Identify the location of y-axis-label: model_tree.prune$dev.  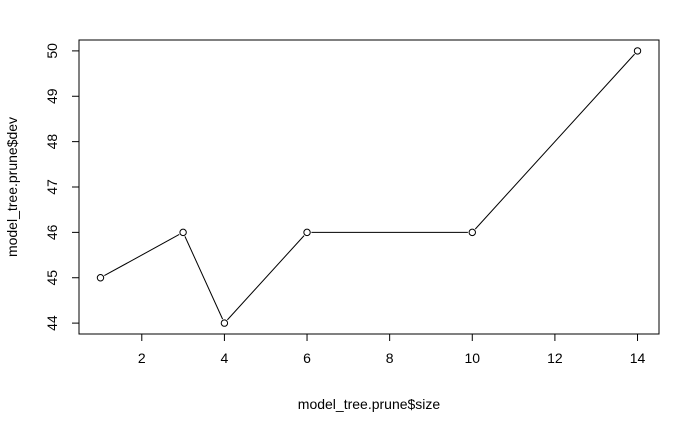
(12, 187).